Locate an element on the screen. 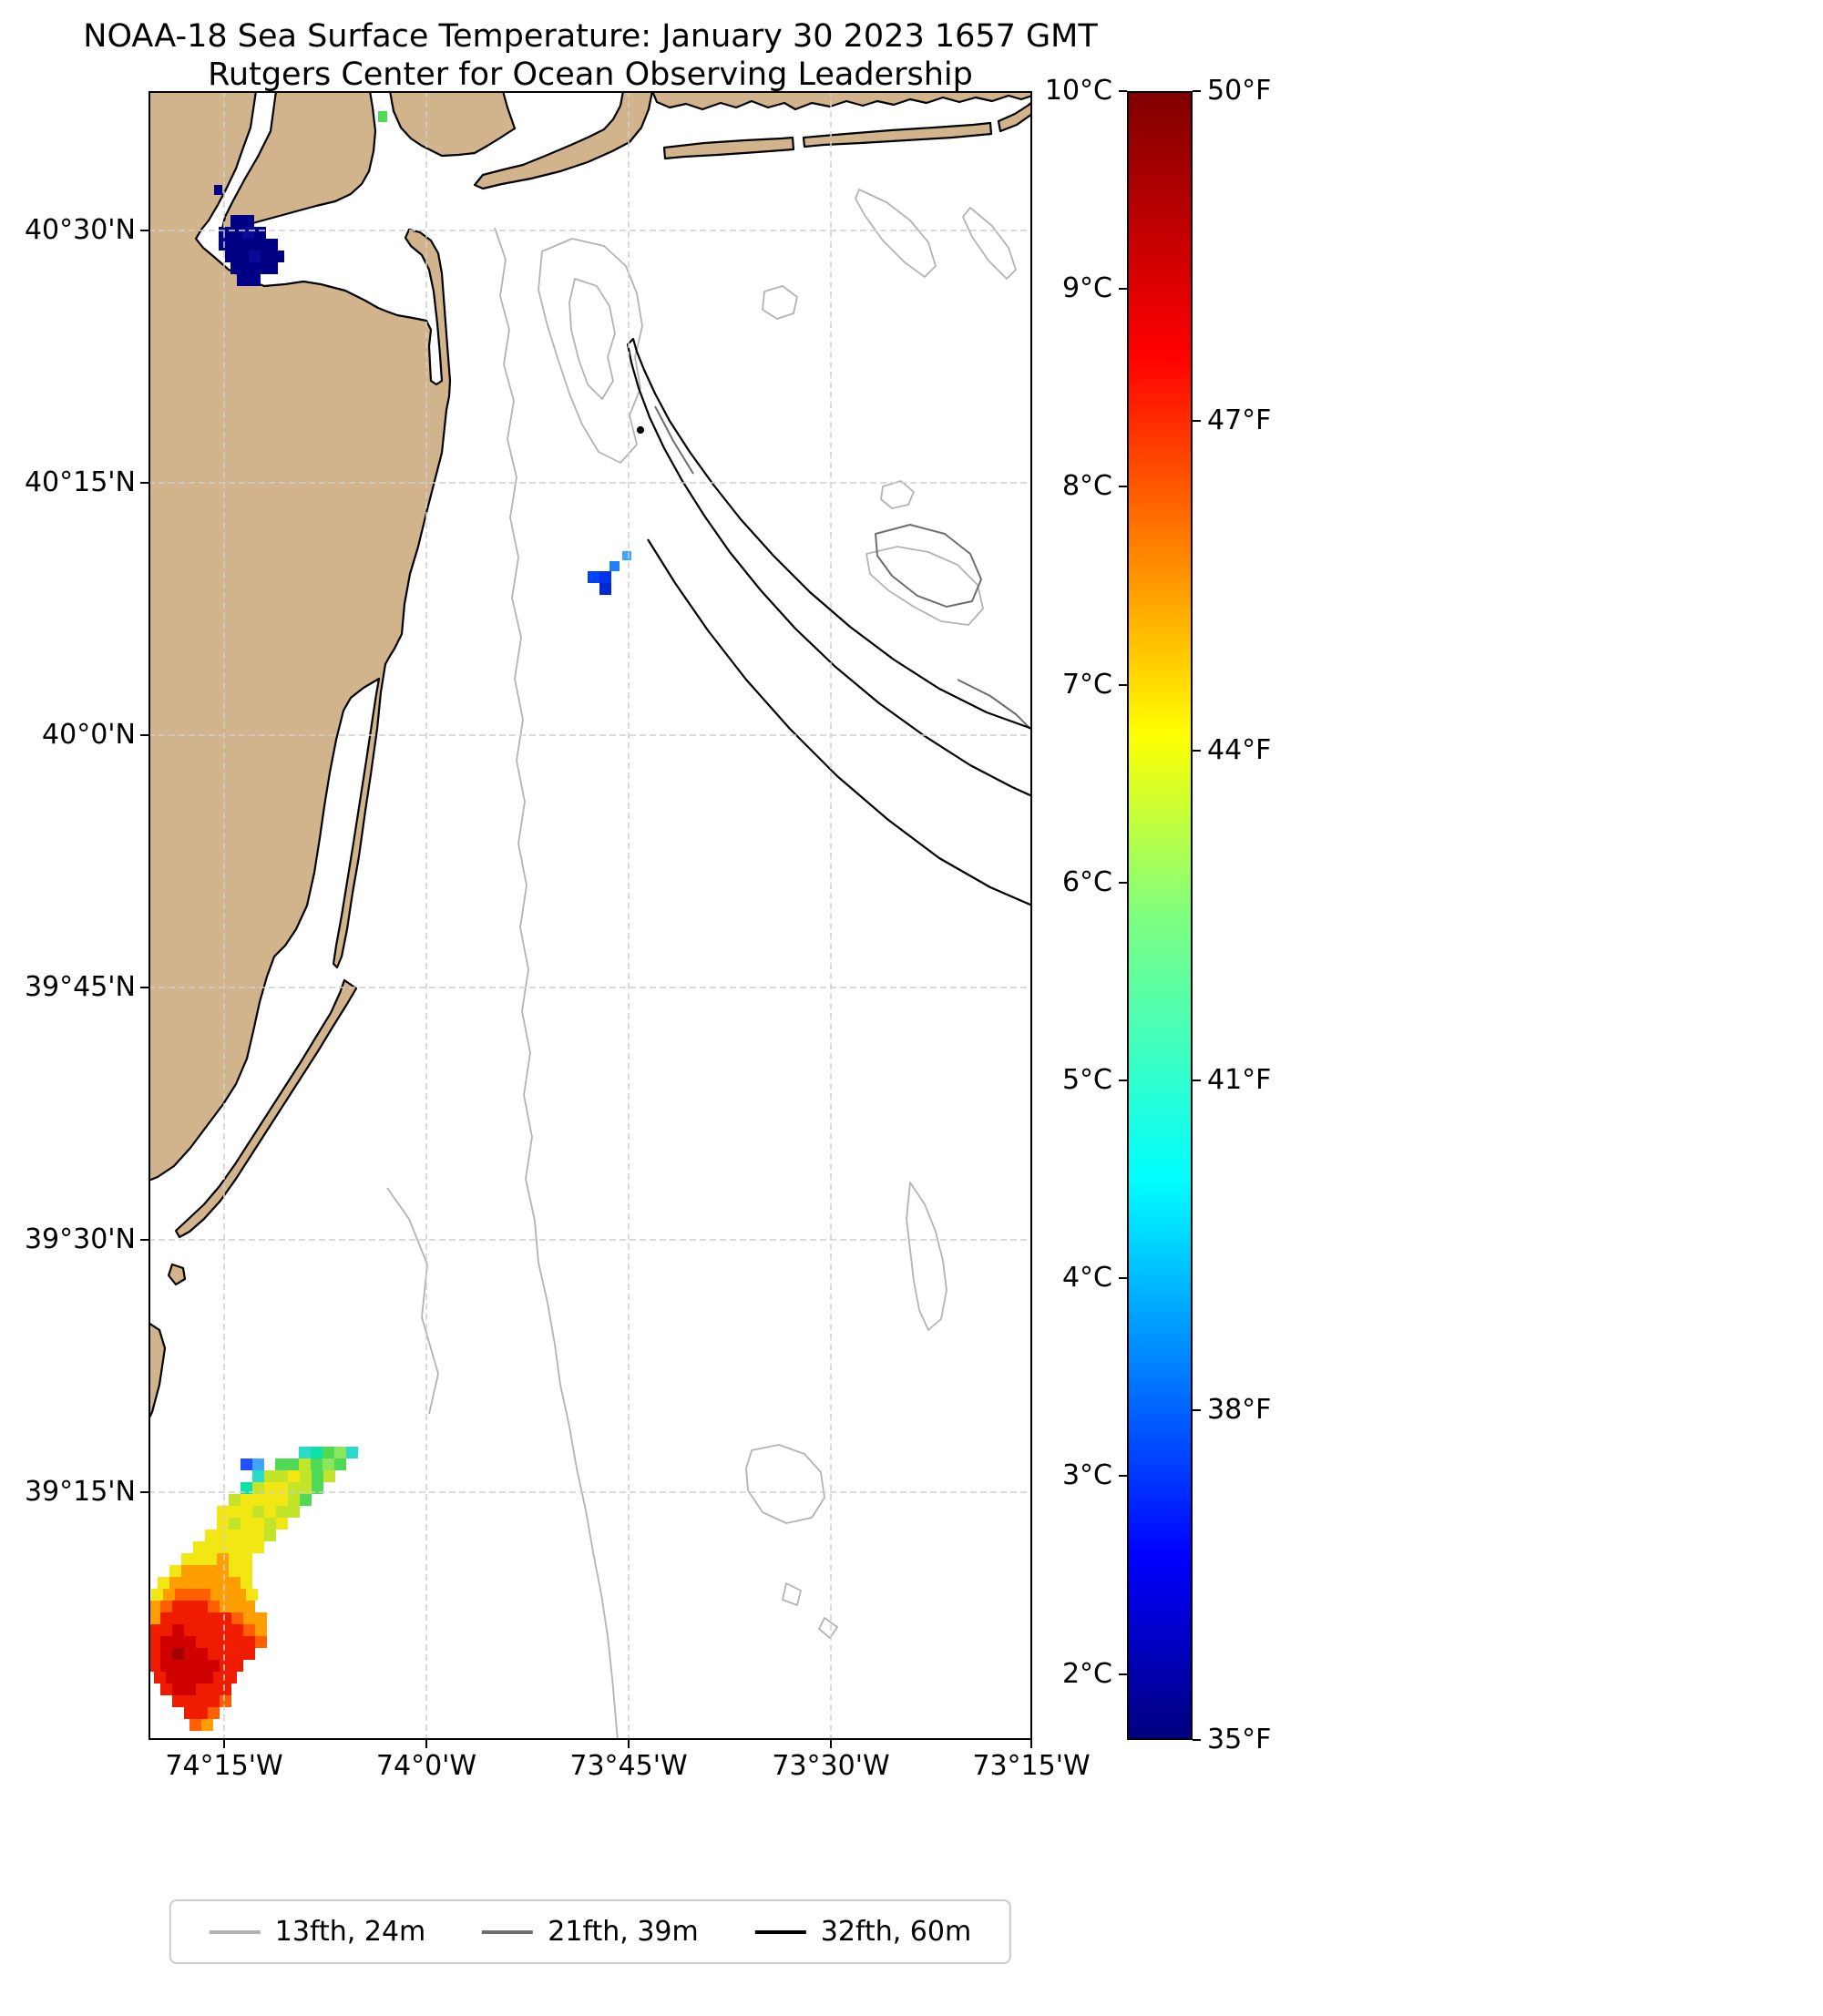 The width and height of the screenshot is (1823, 2016). land-jones-beach-barrier is located at coordinates (897, 134).